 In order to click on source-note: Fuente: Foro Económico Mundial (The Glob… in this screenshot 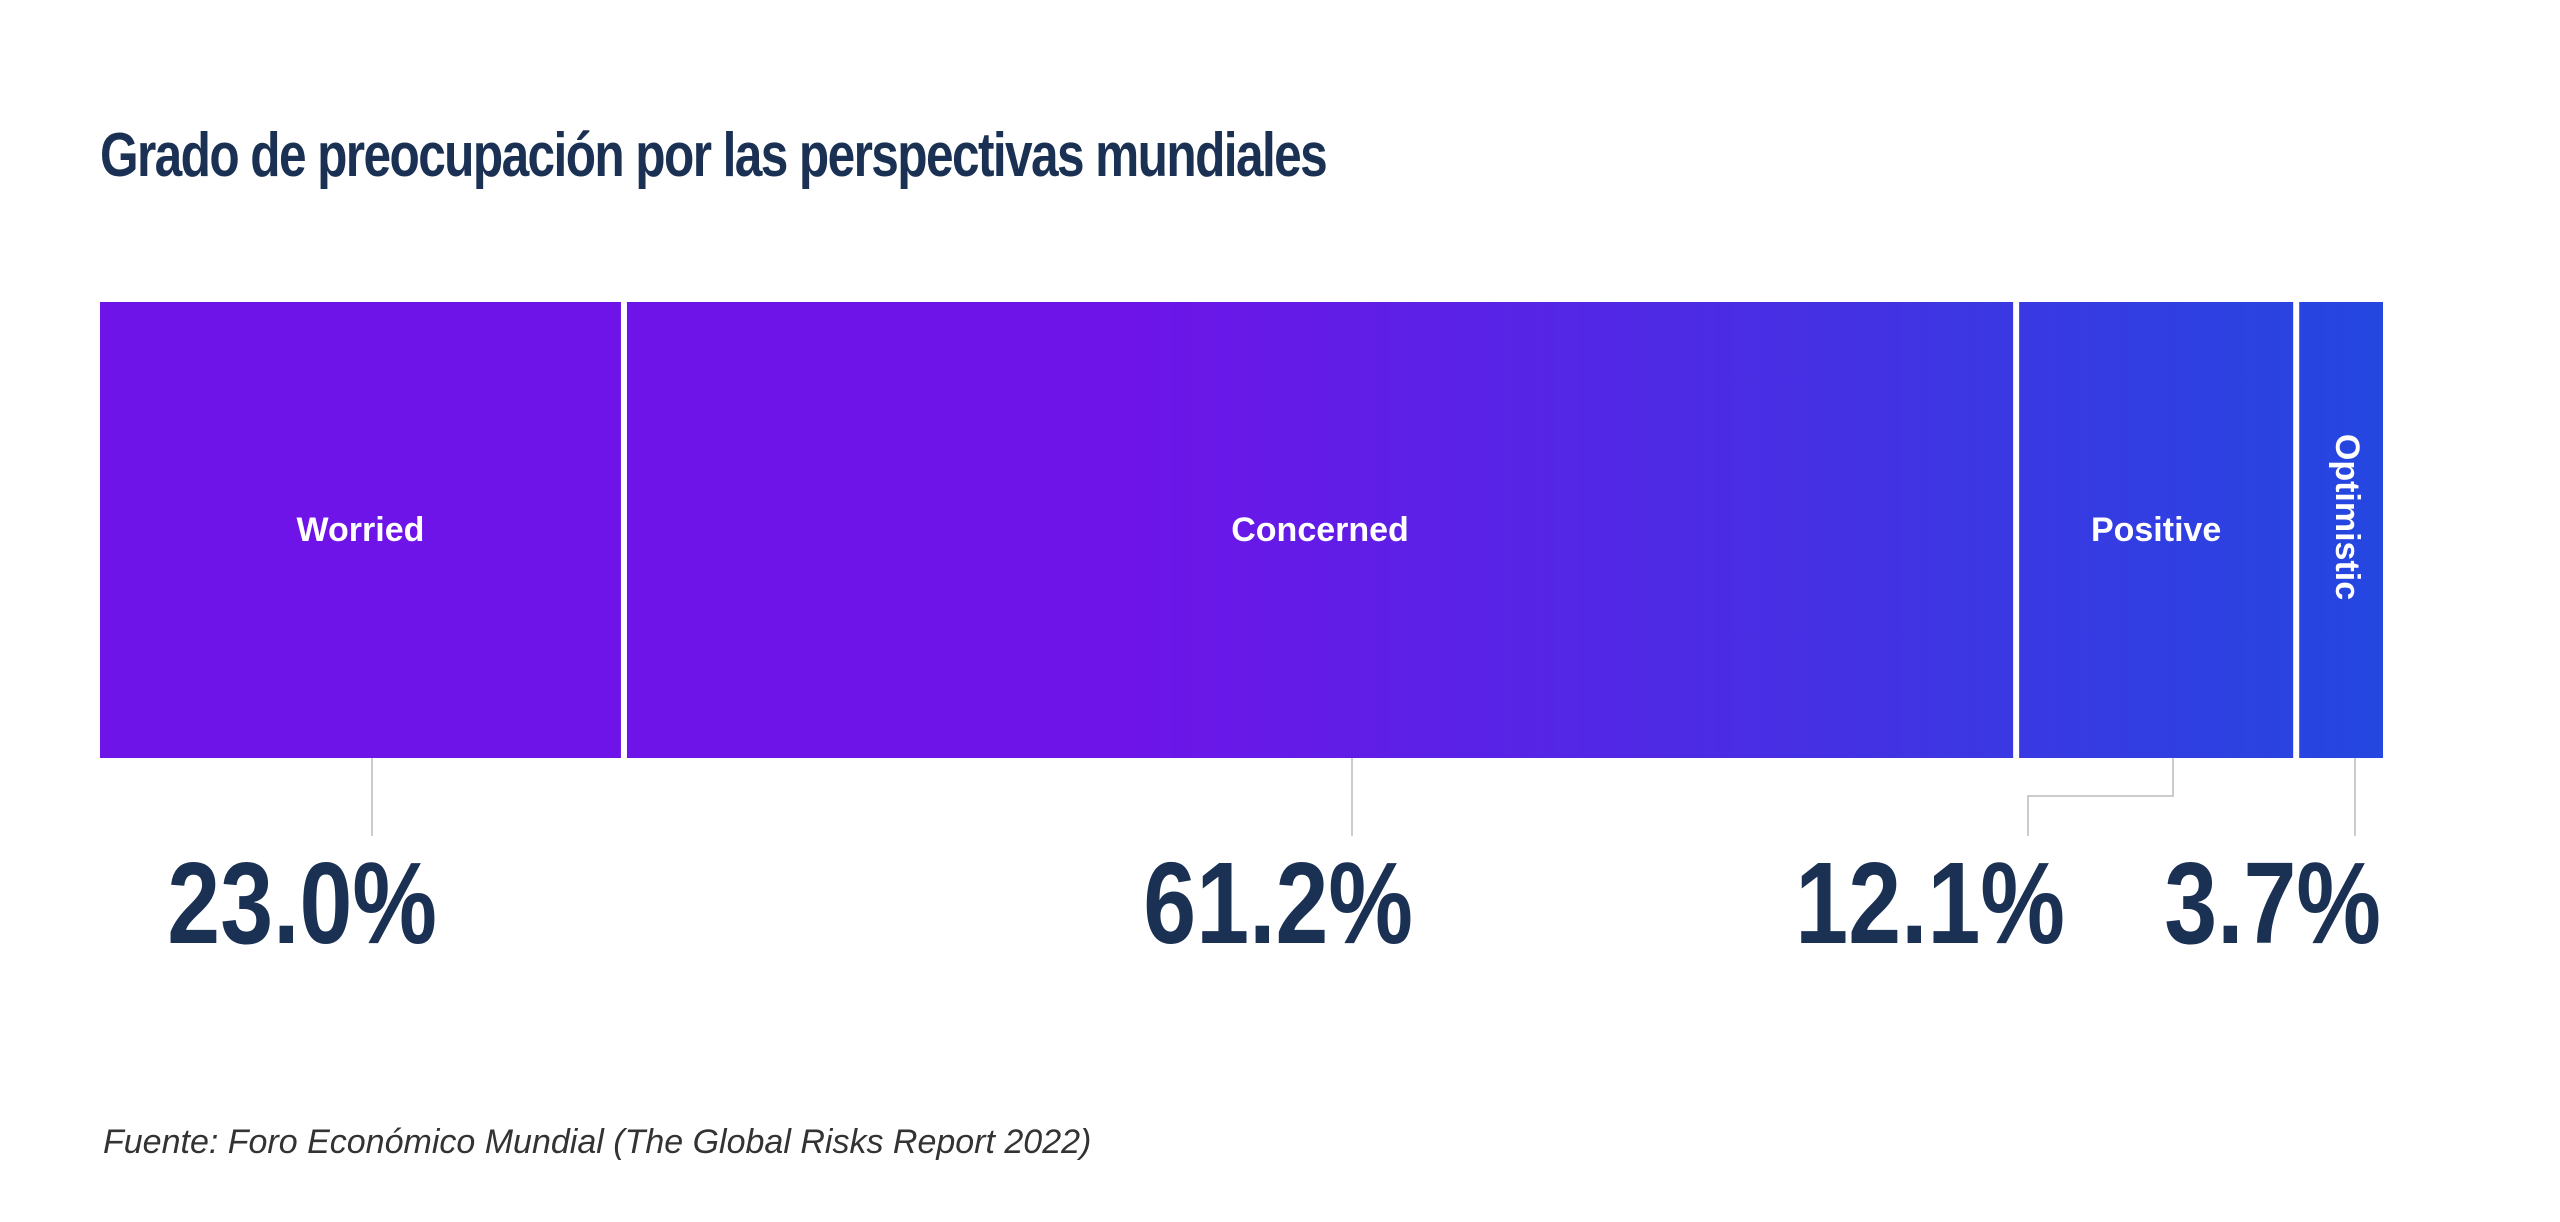, I will do `click(597, 1142)`.